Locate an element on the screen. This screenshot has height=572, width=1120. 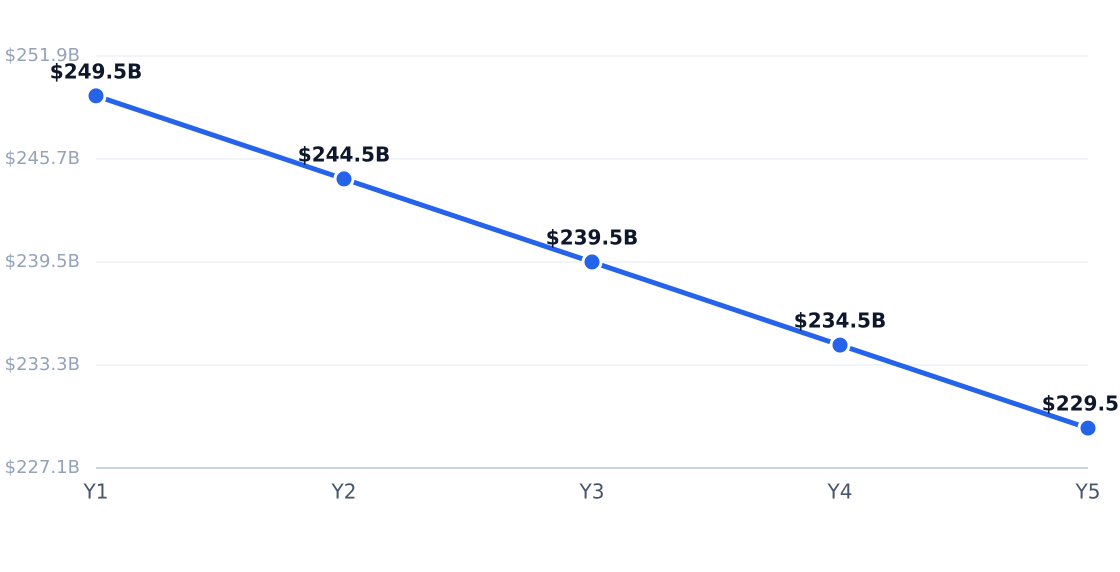
y-tick-label: $227.1B is located at coordinates (42, 467).